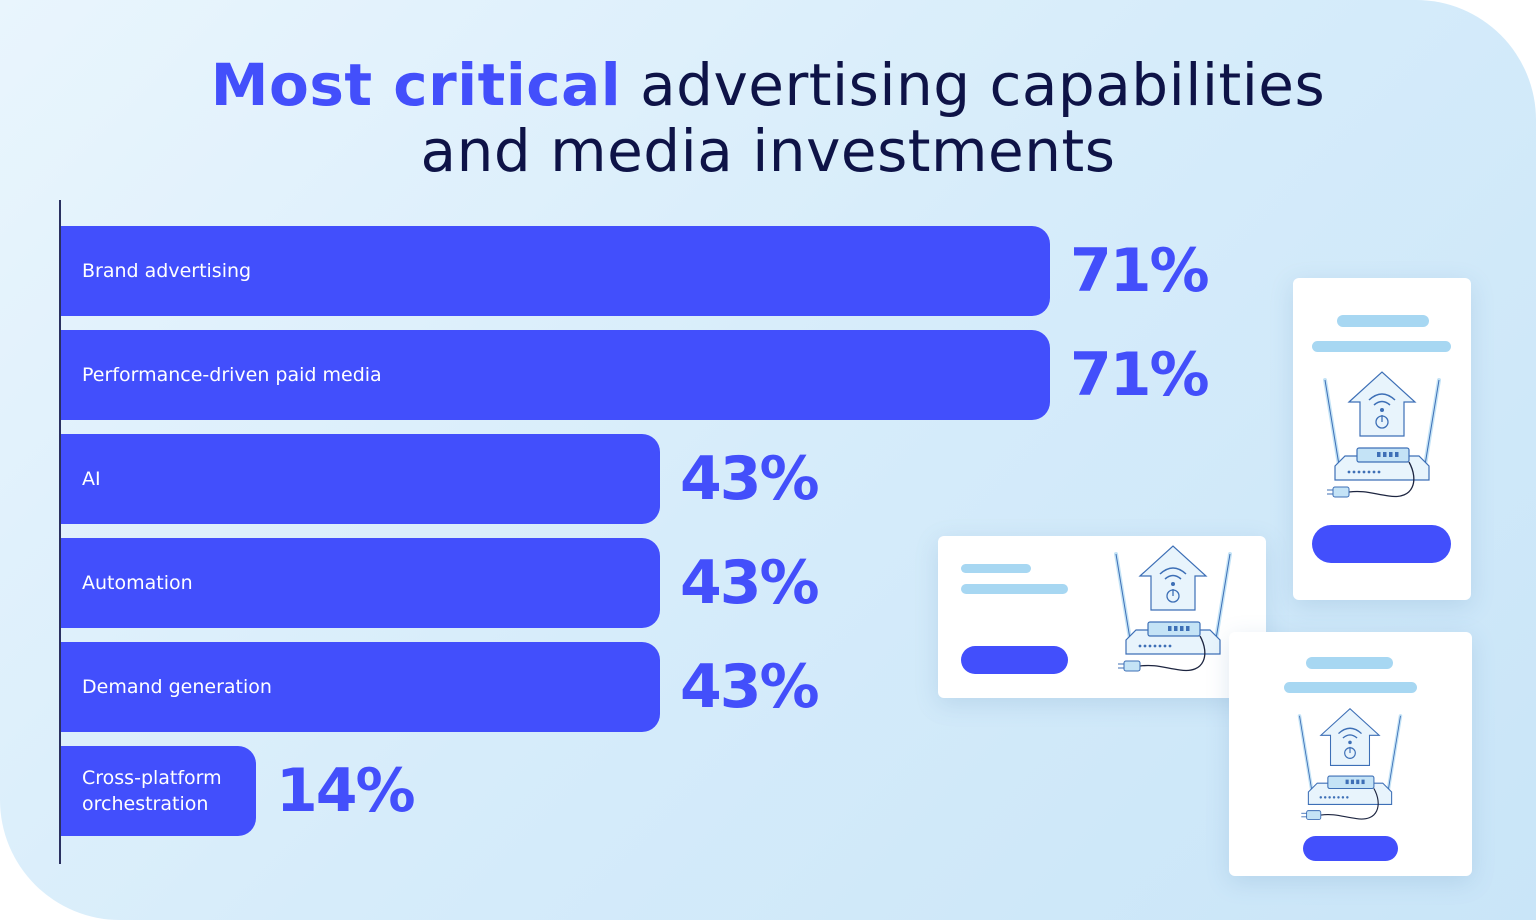 The width and height of the screenshot is (1536, 920). Describe the element at coordinates (768, 151) in the screenshot. I see `title-line2: and media investments` at that location.